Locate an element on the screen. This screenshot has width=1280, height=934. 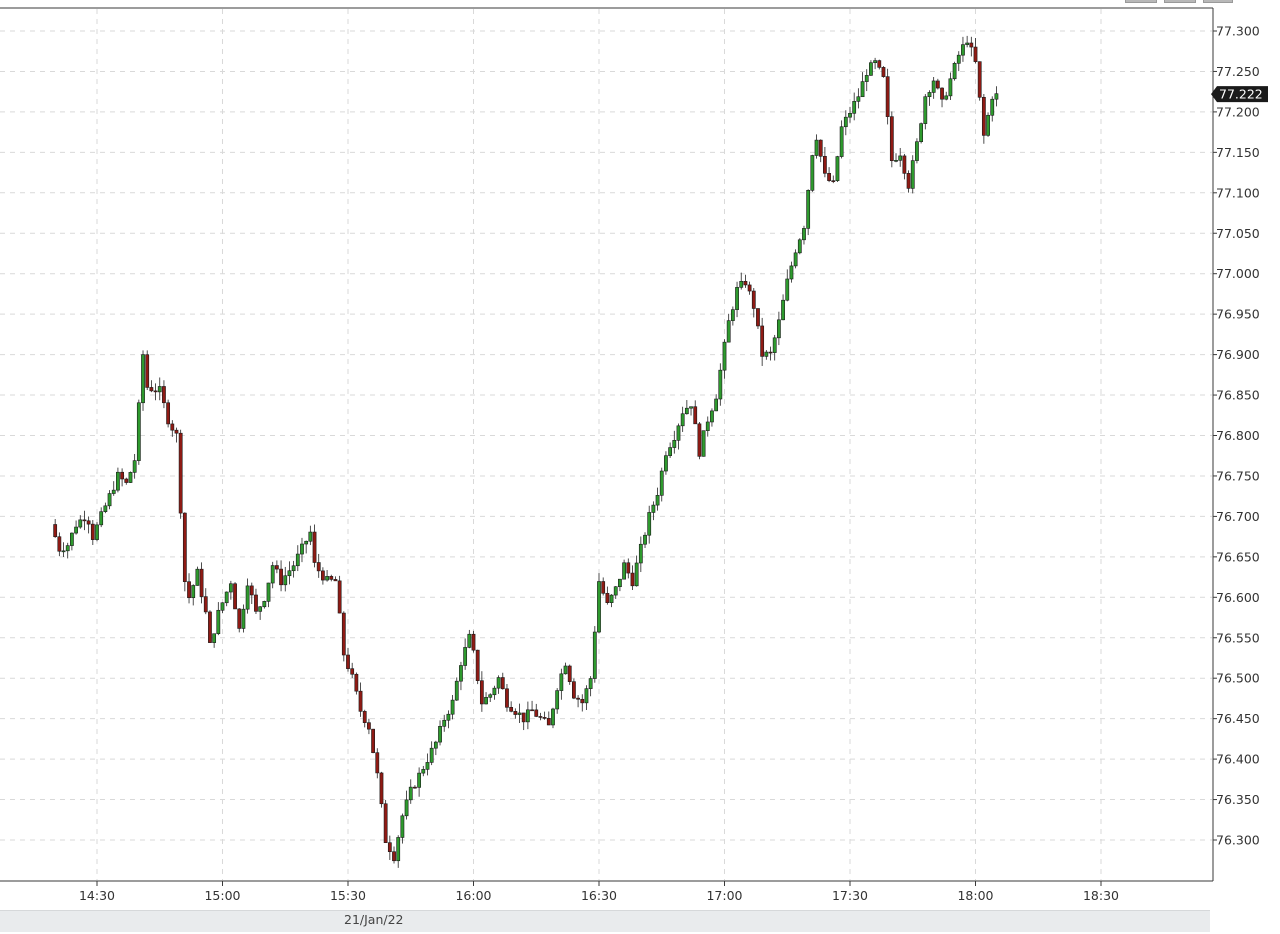
last-price-tag: 77.222 is located at coordinates (1239, 94).